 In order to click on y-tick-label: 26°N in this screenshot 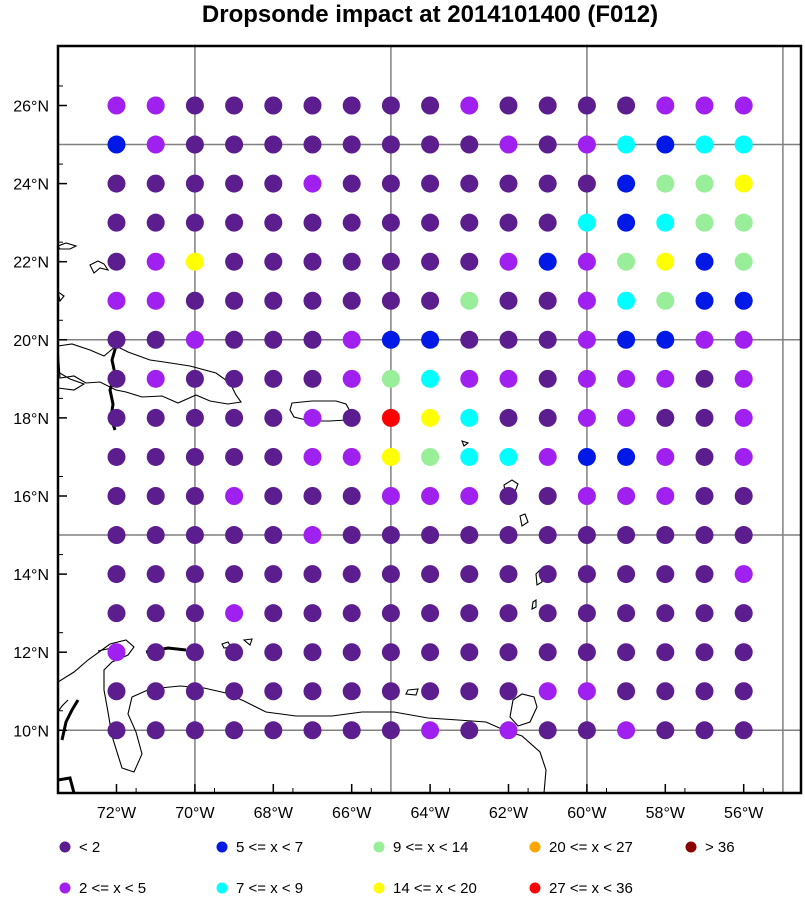, I will do `click(31, 107)`.